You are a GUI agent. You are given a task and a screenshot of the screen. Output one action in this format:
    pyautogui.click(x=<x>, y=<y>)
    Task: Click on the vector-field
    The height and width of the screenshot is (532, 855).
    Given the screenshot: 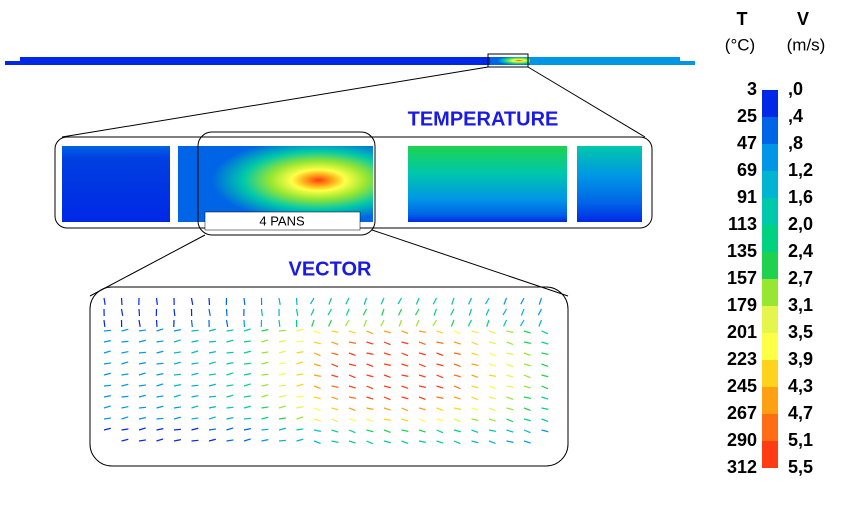 What is the action you would take?
    pyautogui.click(x=326, y=371)
    